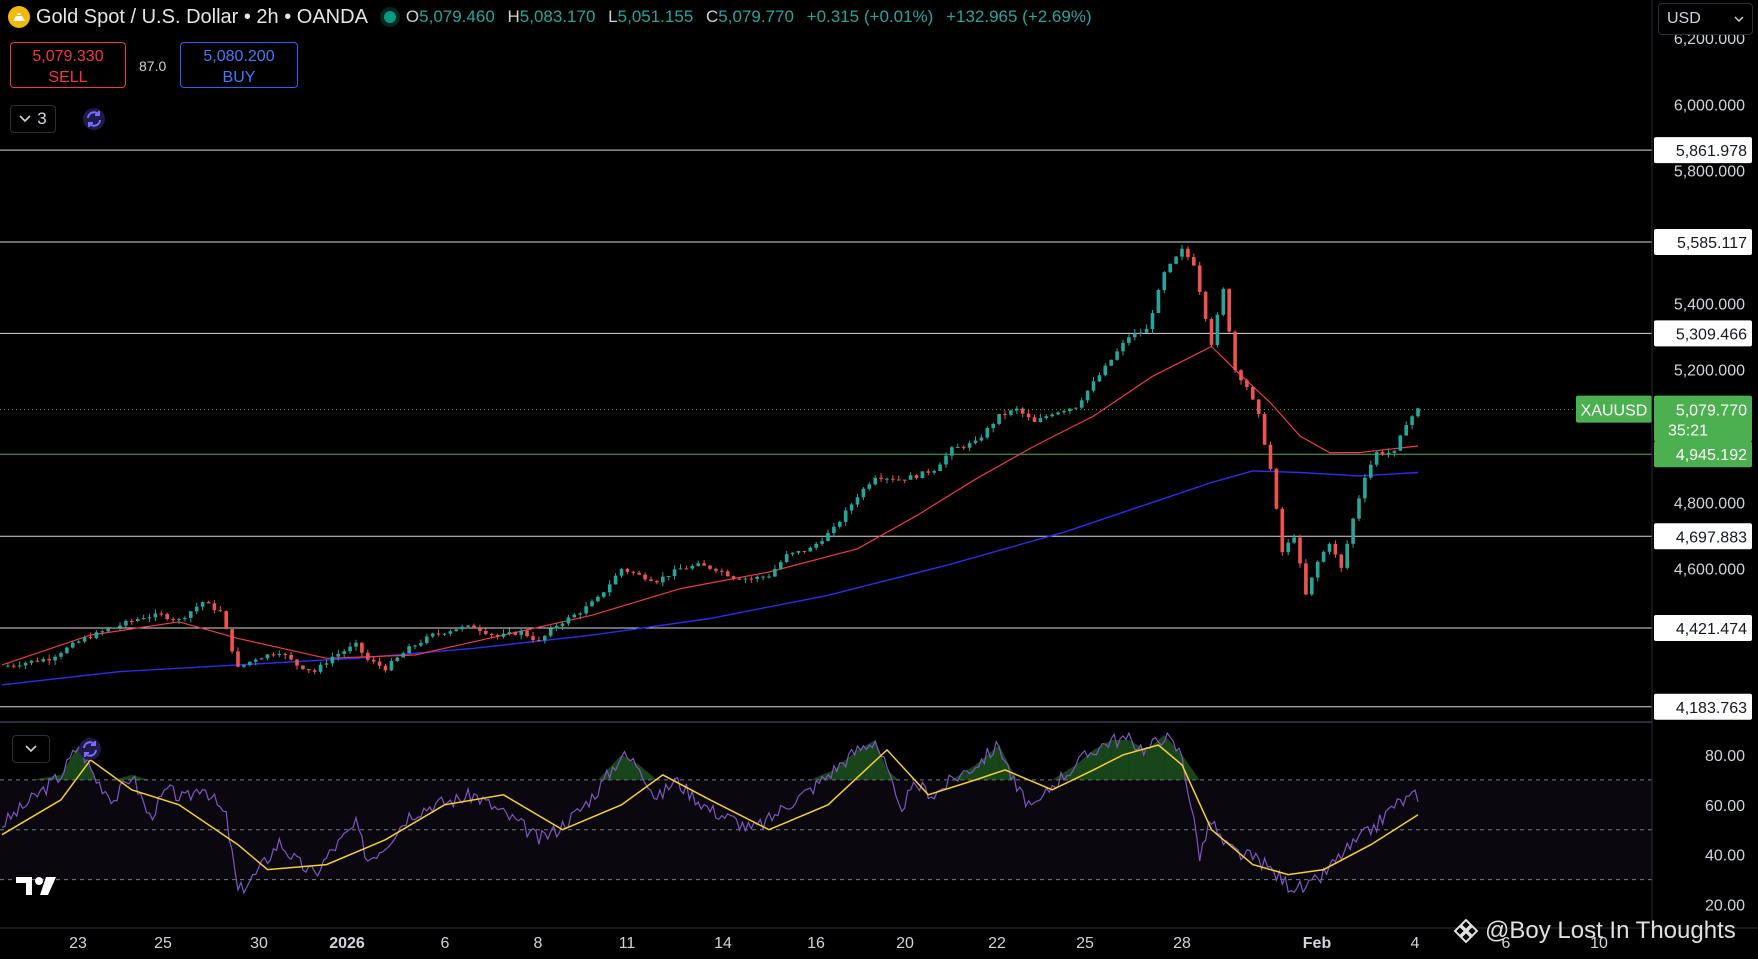 The image size is (1758, 959). What do you see at coordinates (1711, 708) in the screenshot?
I see `level-label: 4,183.763` at bounding box center [1711, 708].